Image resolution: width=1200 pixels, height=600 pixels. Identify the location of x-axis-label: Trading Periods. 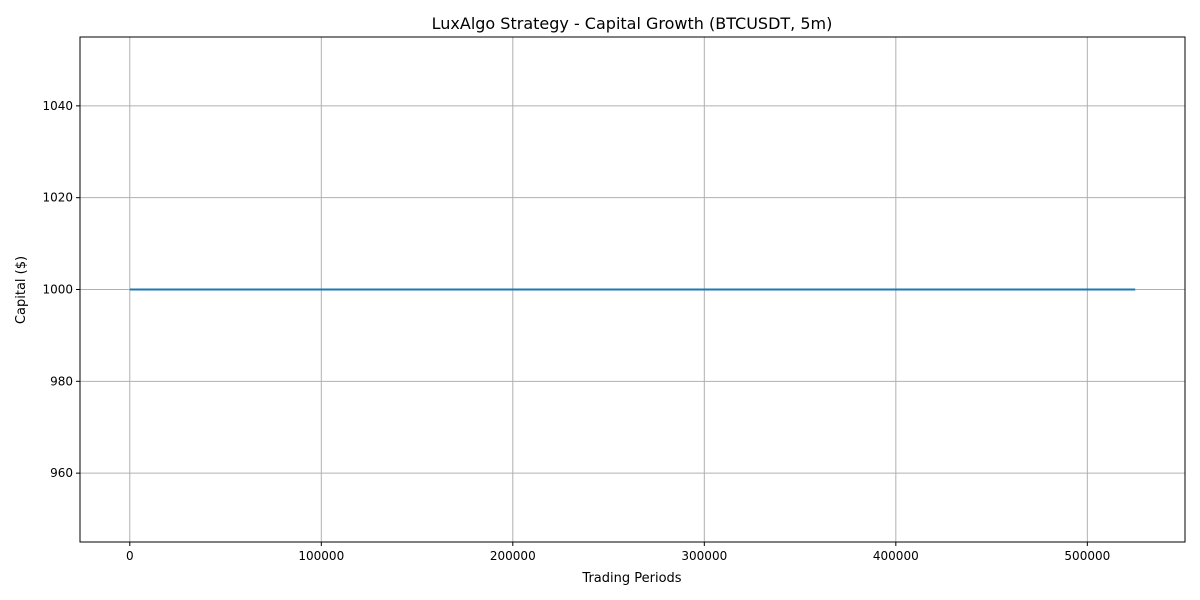
(631, 578).